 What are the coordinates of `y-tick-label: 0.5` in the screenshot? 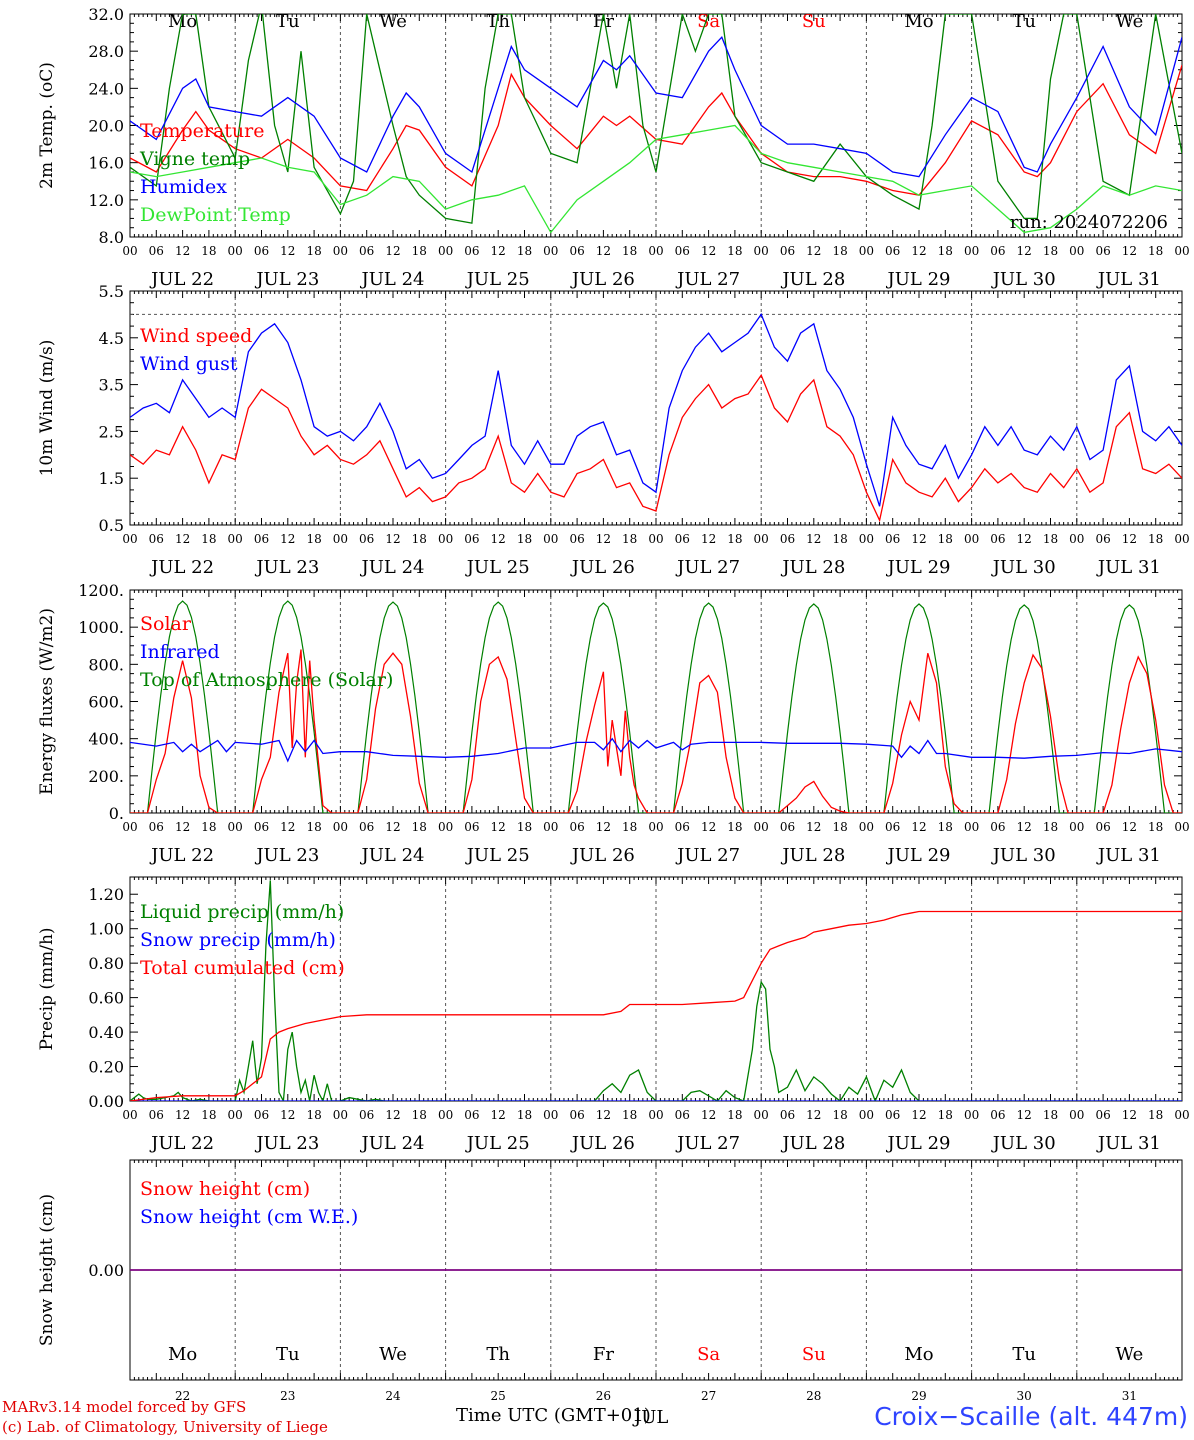 It's located at (111, 525).